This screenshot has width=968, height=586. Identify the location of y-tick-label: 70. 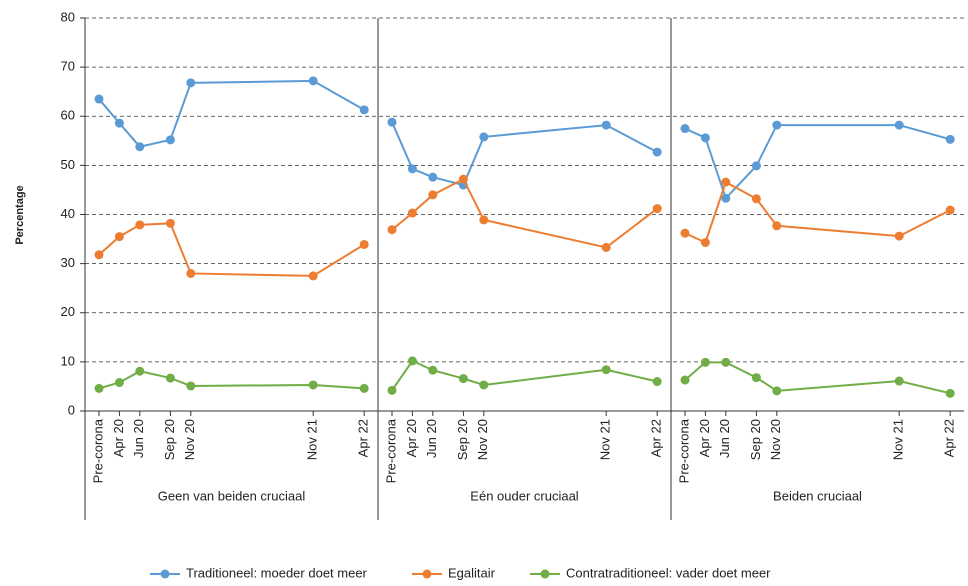
(68, 66).